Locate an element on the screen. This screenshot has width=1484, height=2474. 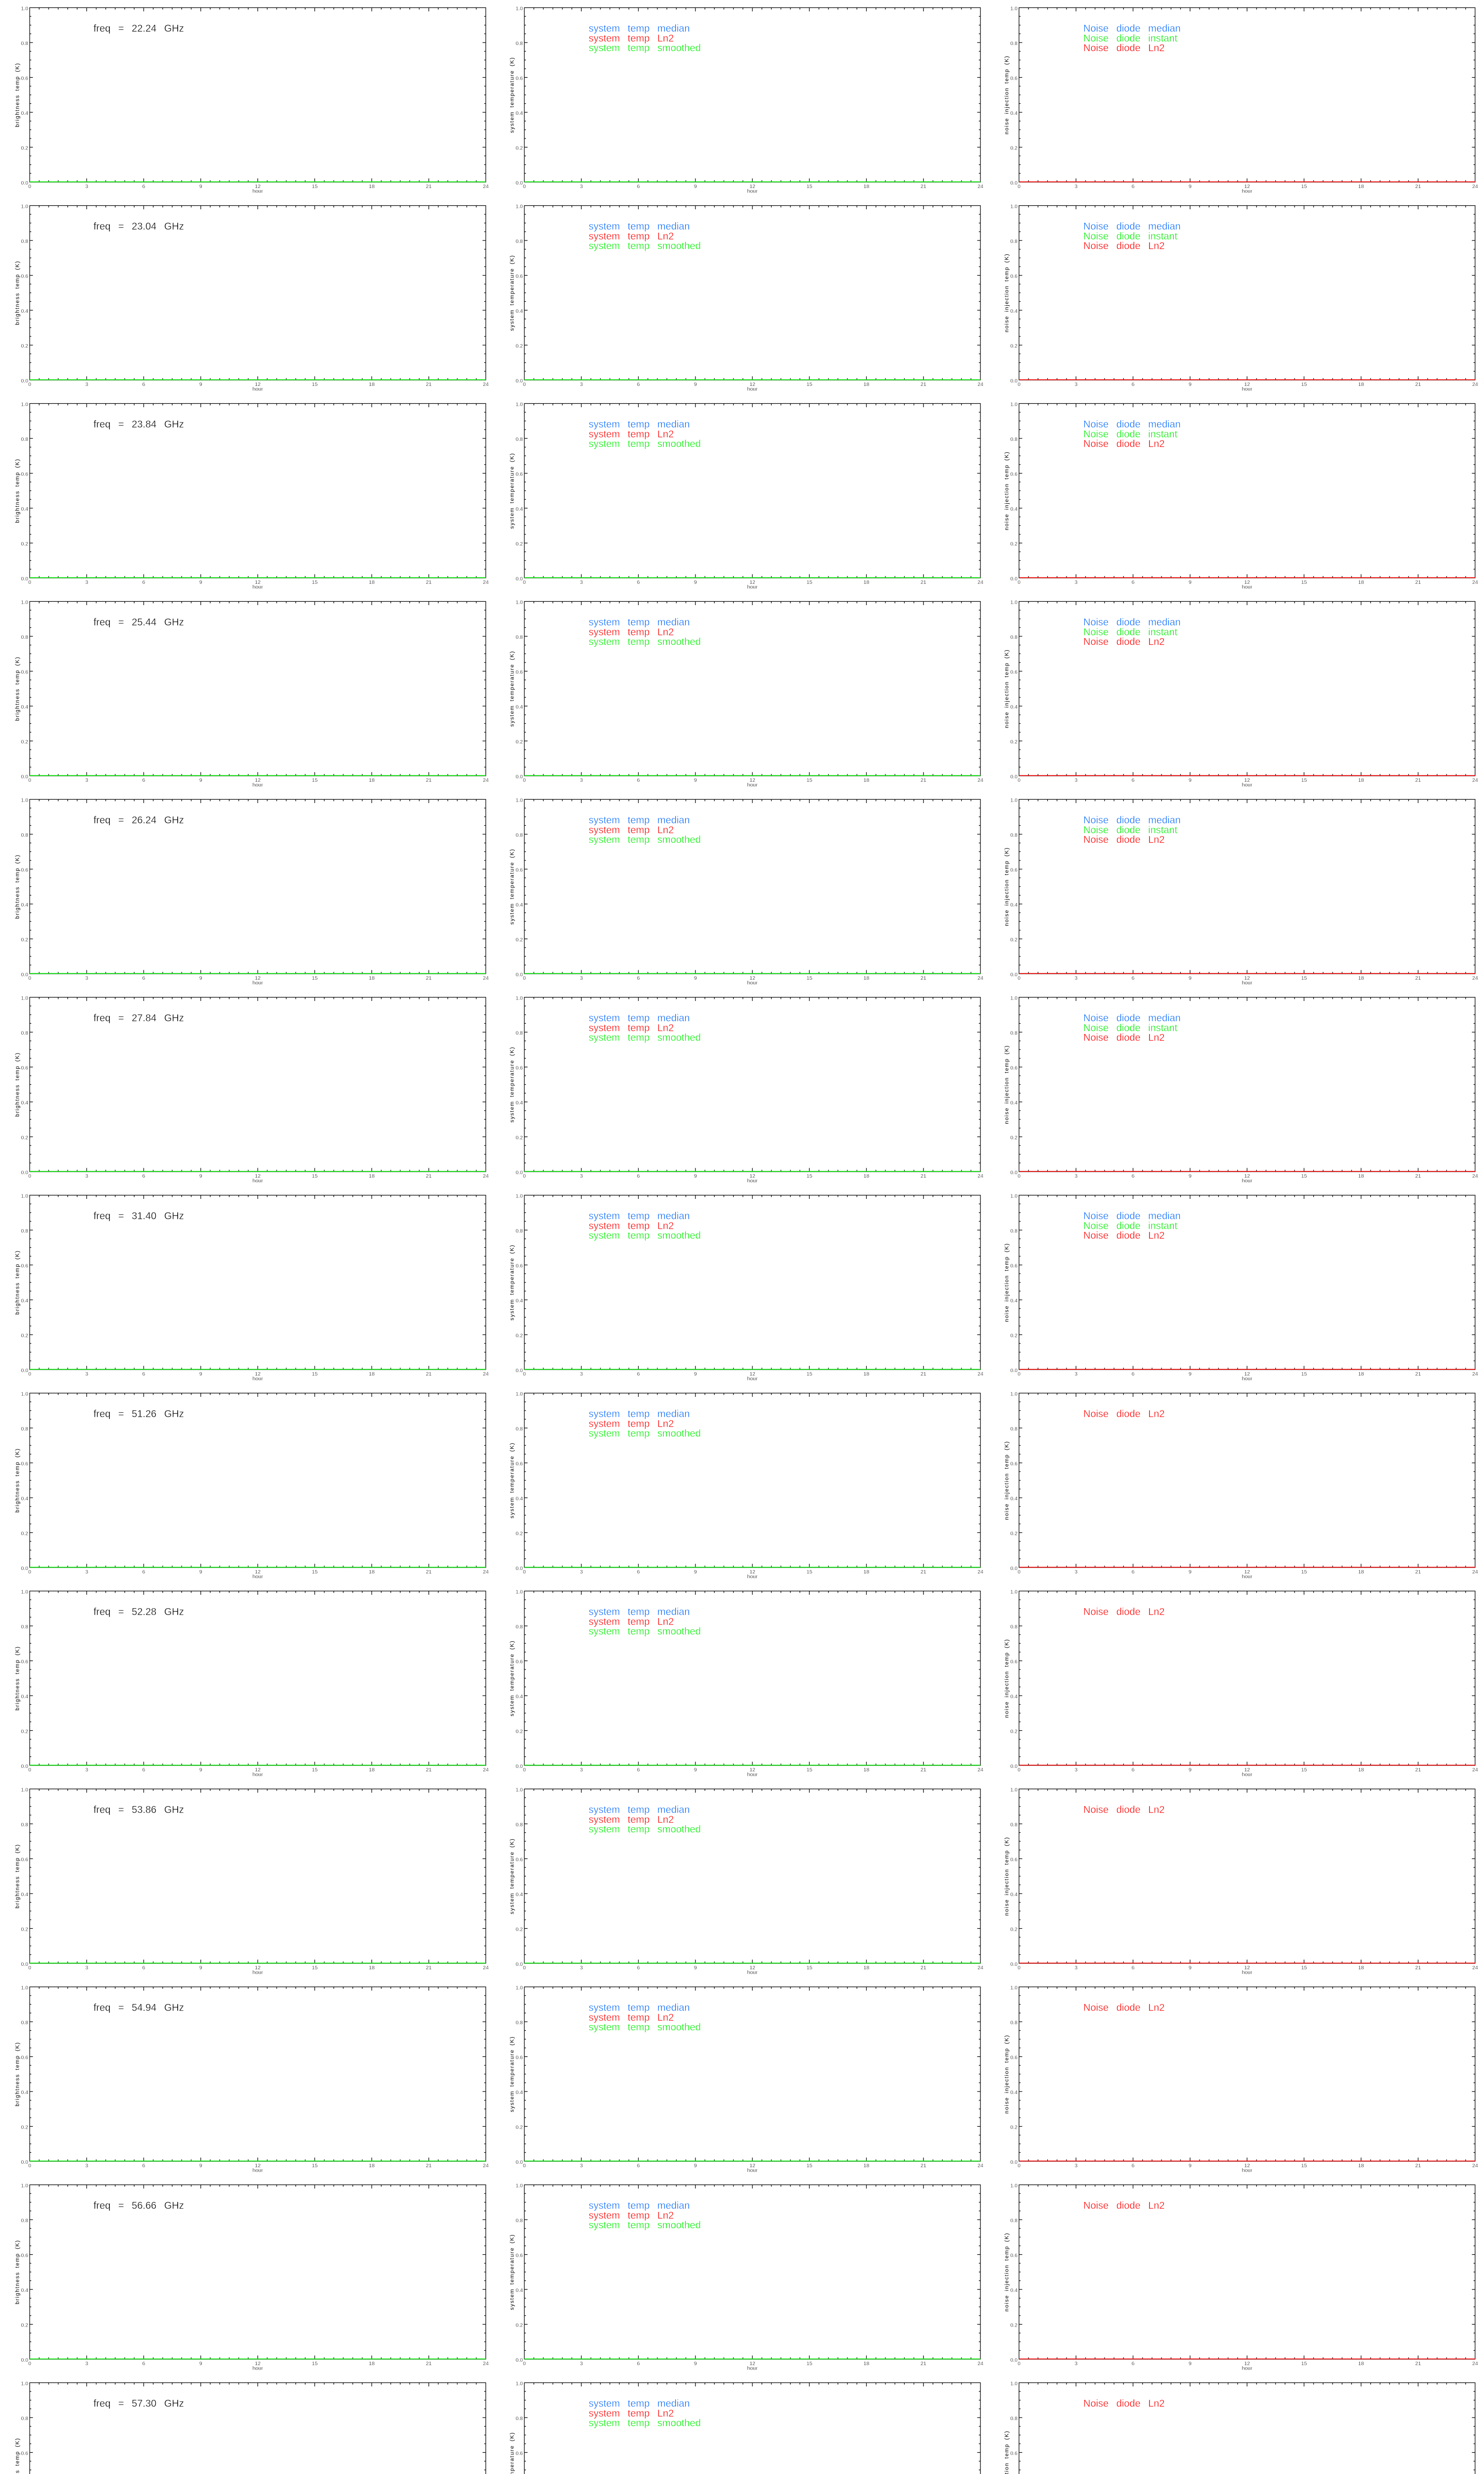
svg-text: system temp smoothed is located at coordinates (645, 1038).